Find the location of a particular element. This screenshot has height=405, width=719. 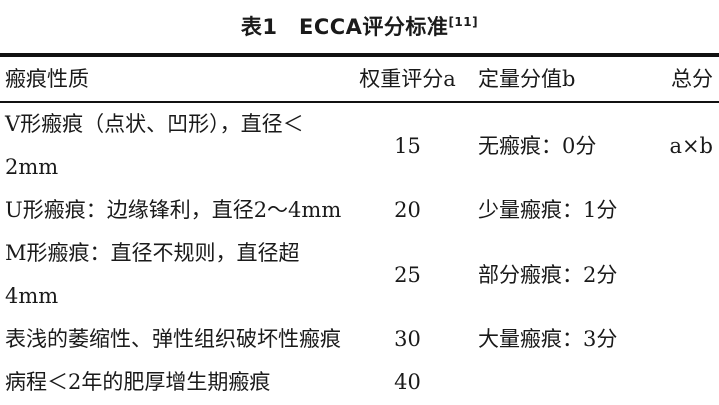

table-title: 表1 ECCA评分标准[11] is located at coordinates (359, 26).